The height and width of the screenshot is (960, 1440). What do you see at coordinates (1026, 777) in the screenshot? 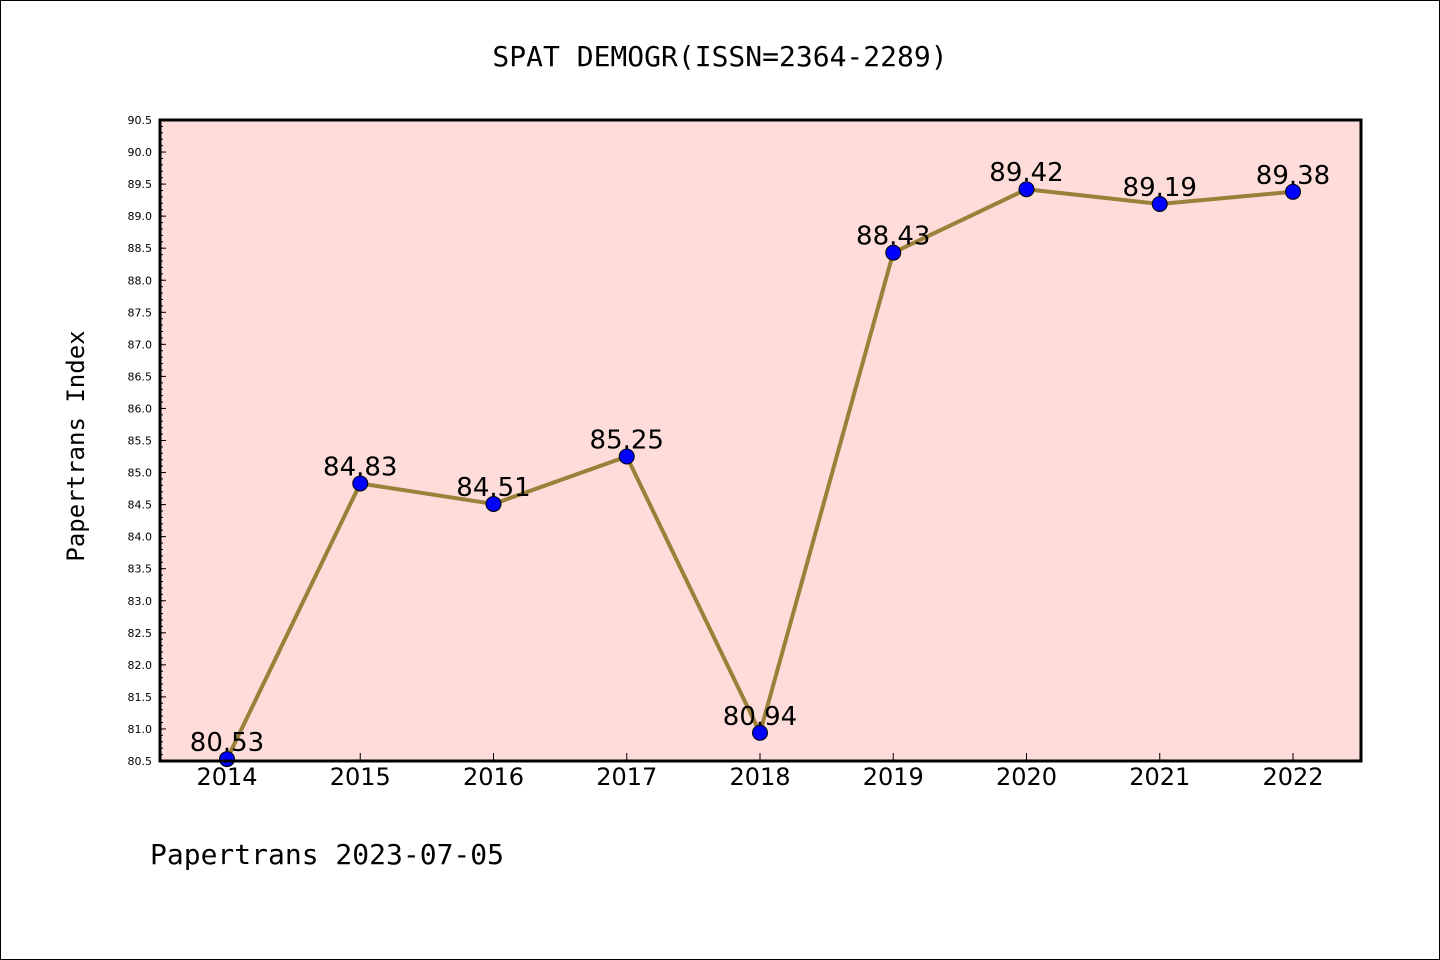
I see `x-tick-label: 2020` at bounding box center [1026, 777].